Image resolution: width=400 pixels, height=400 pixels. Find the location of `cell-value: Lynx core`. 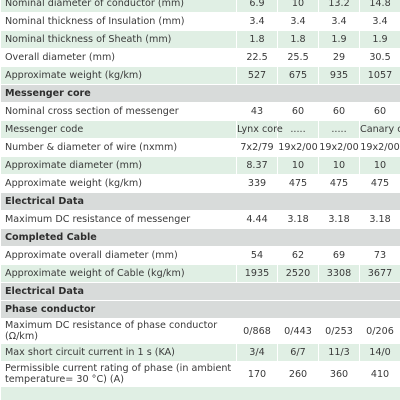

cell-value: Lynx core is located at coordinates (259, 129).